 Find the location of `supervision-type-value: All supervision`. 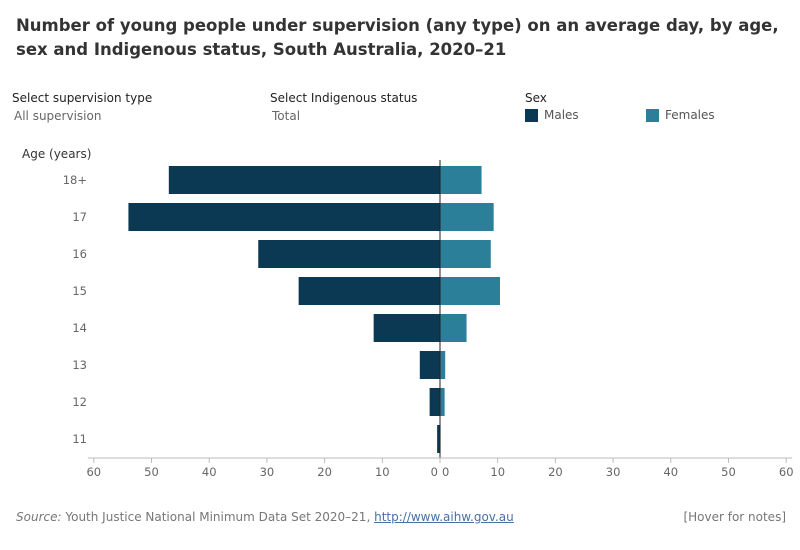

supervision-type-value: All supervision is located at coordinates (58, 116).